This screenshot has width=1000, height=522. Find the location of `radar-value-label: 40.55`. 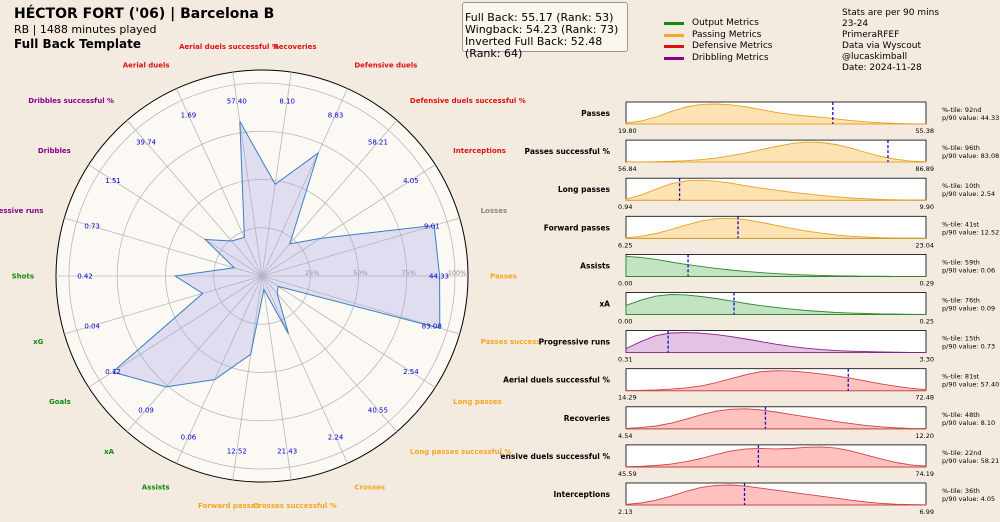

radar-value-label: 40.55 is located at coordinates (378, 410).